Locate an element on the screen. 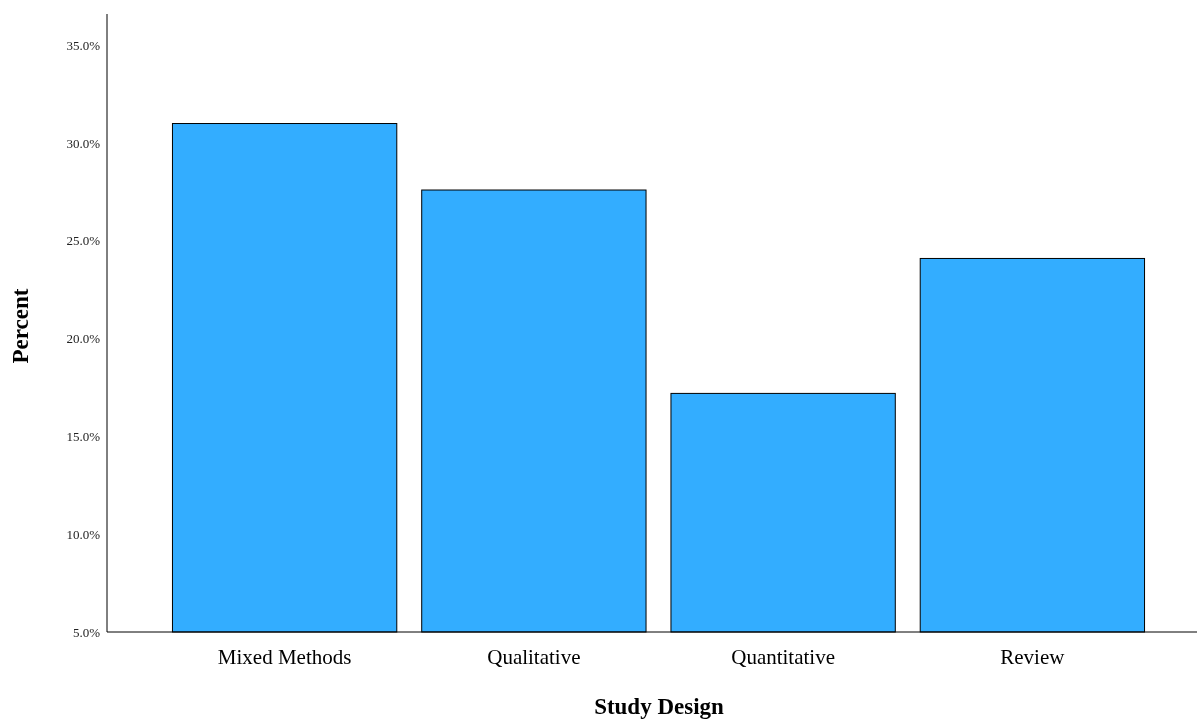  x-tick-label: Review is located at coordinates (1033, 657).